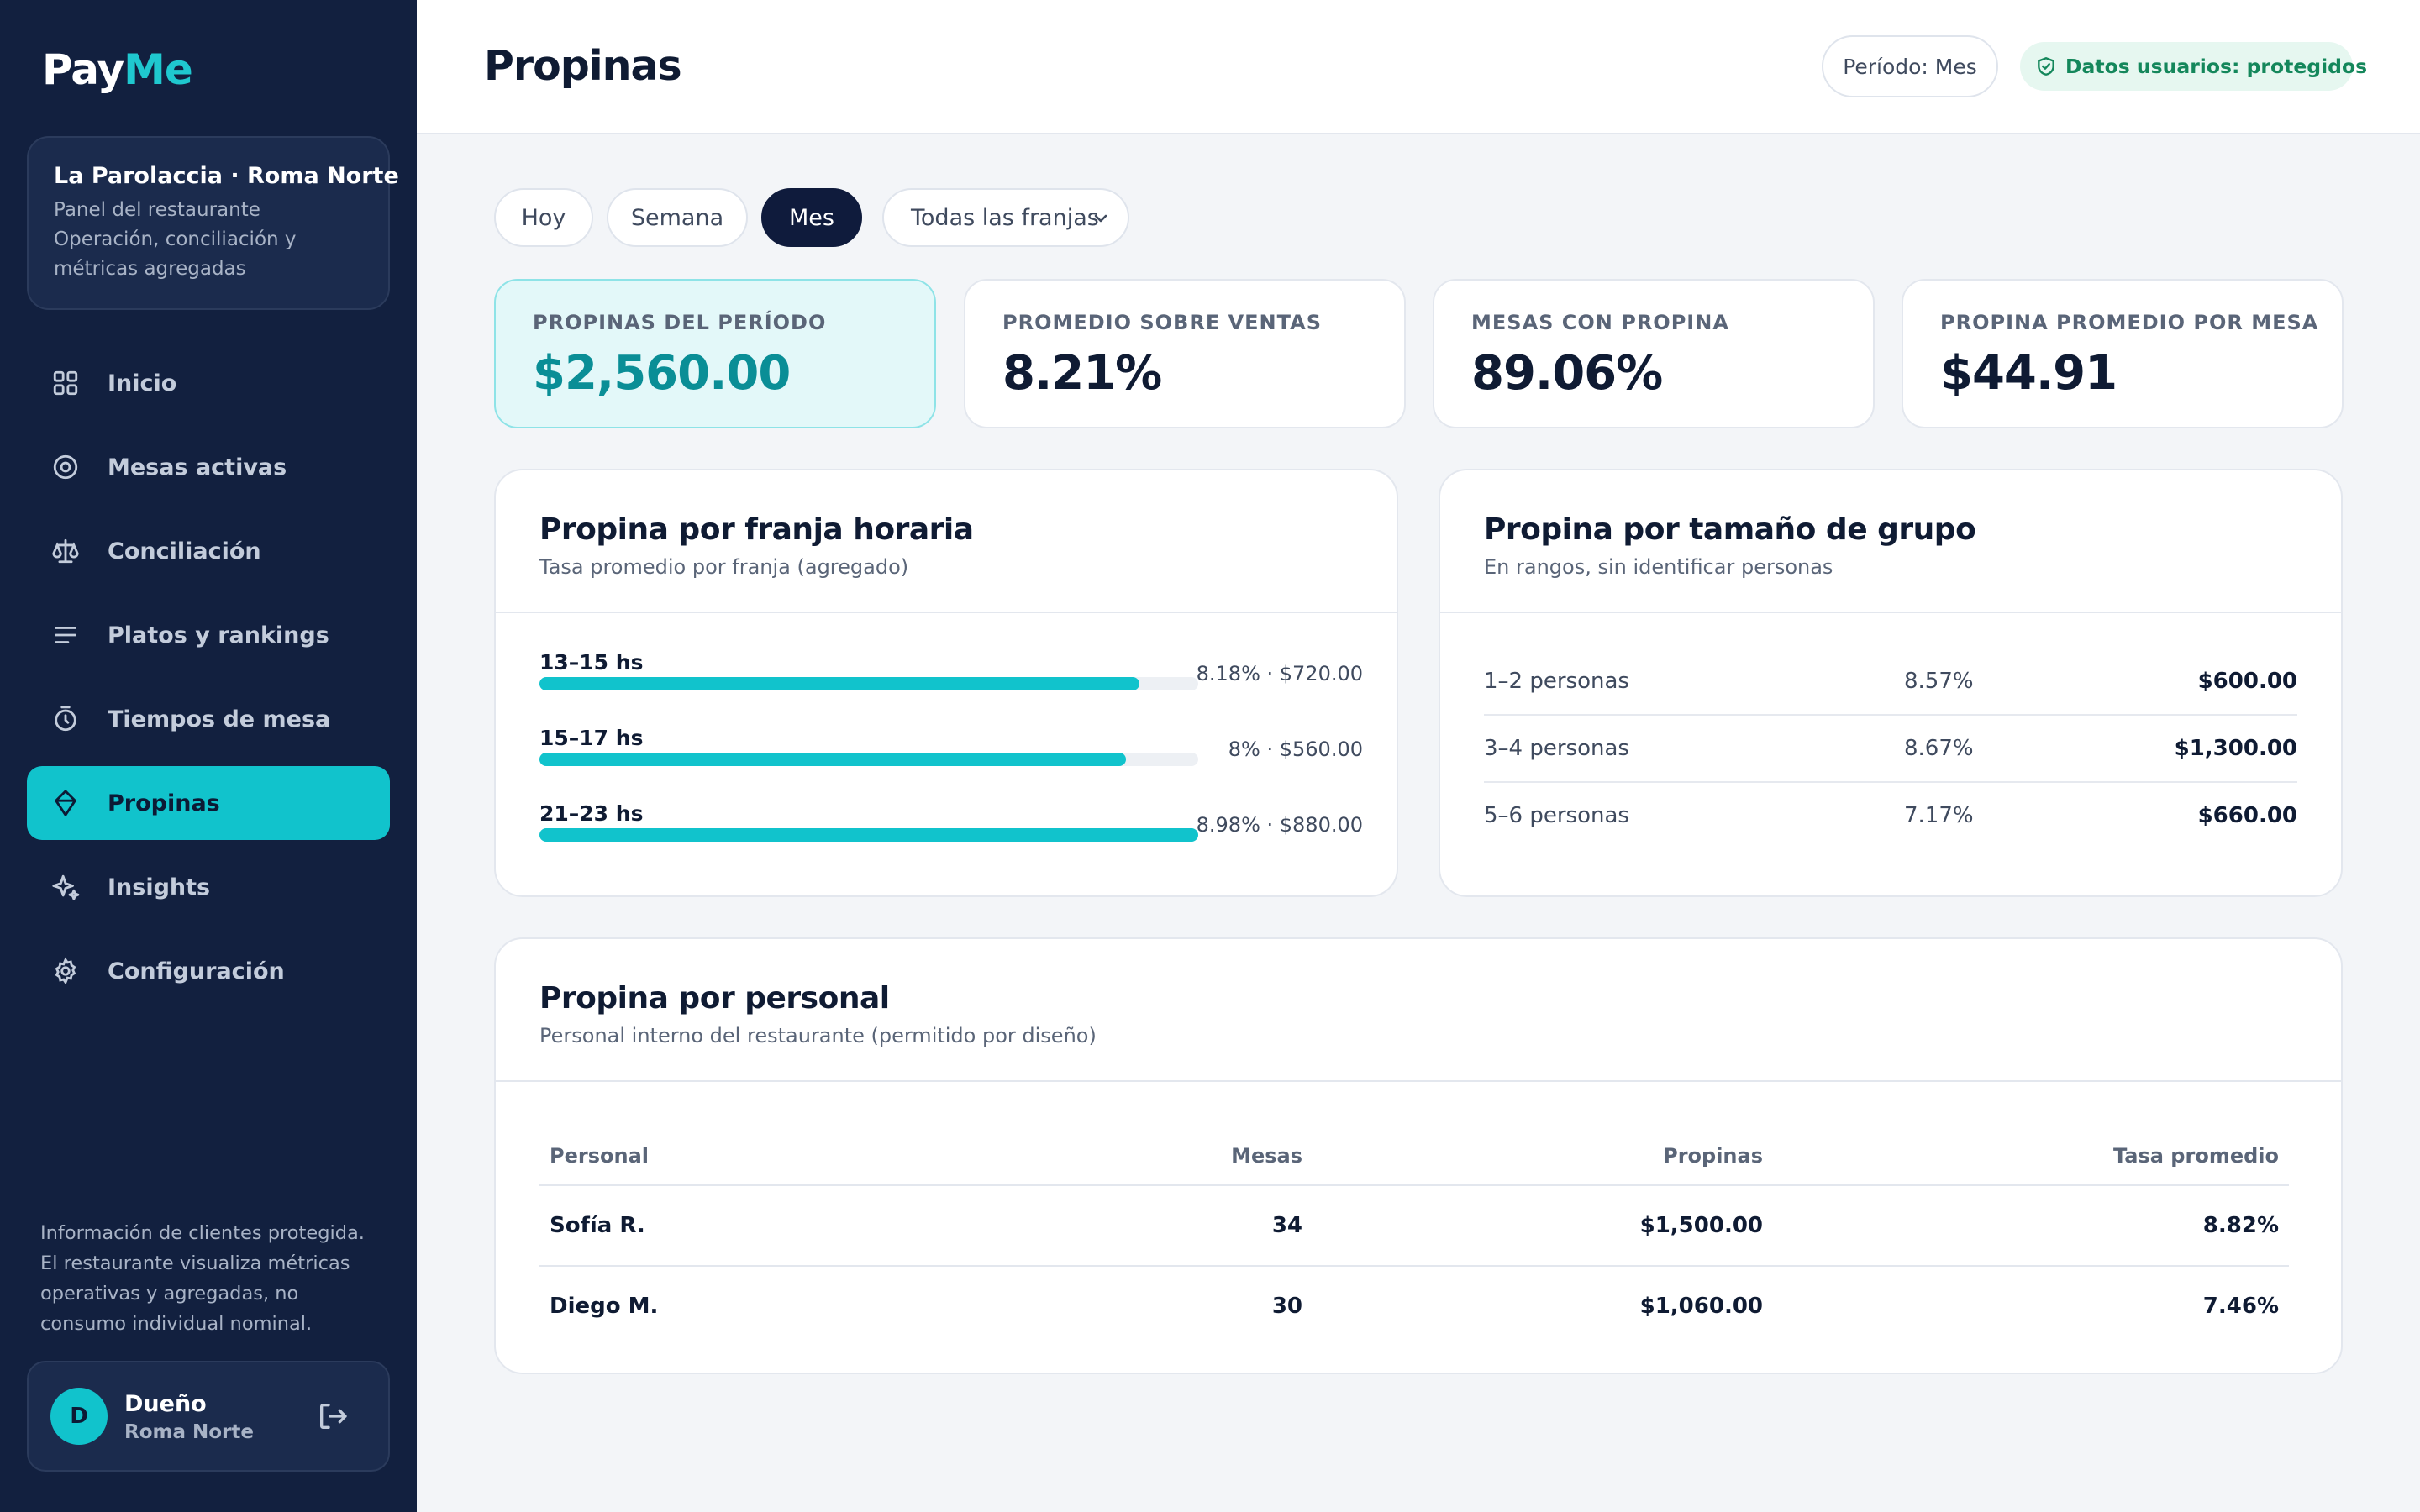 This screenshot has width=2420, height=1512. I want to click on scale-icon, so click(65, 551).